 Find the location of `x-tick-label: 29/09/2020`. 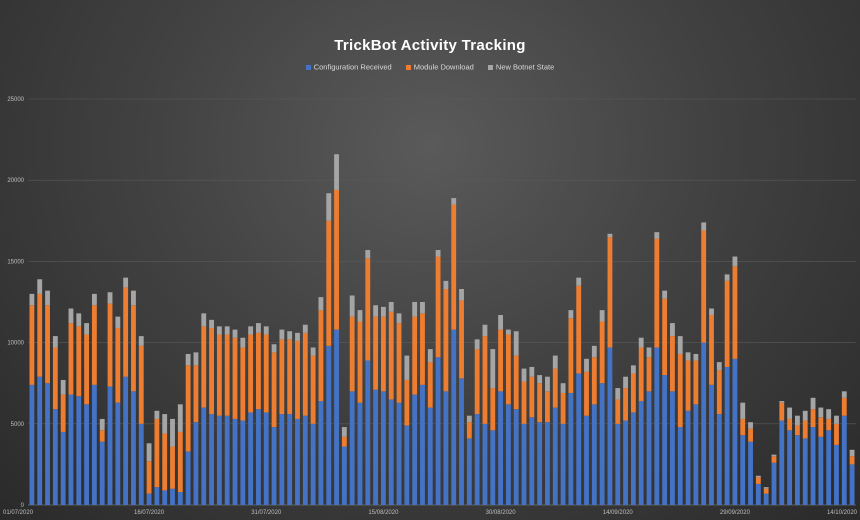

x-tick-label: 29/09/2020 is located at coordinates (735, 513).